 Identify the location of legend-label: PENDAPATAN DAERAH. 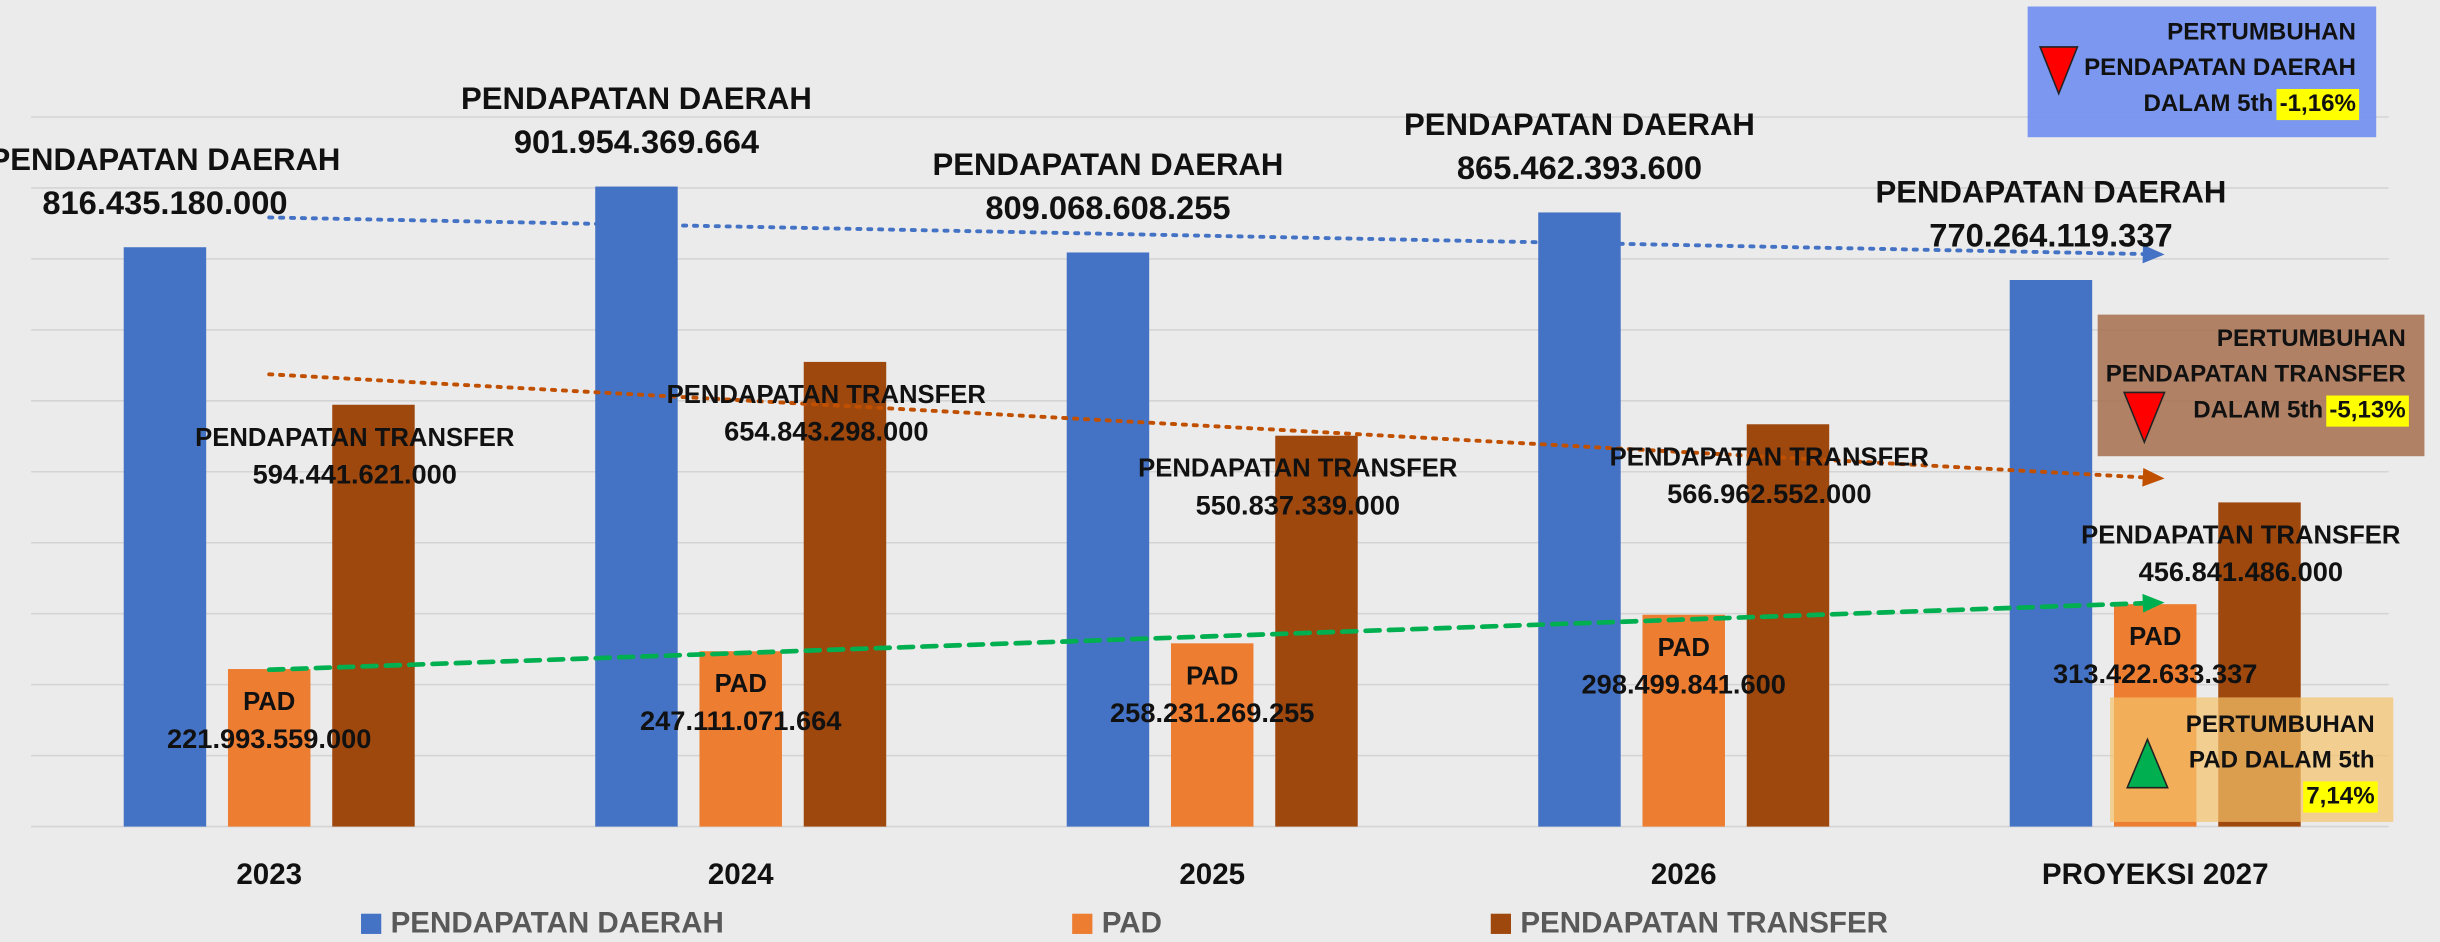
(557, 922).